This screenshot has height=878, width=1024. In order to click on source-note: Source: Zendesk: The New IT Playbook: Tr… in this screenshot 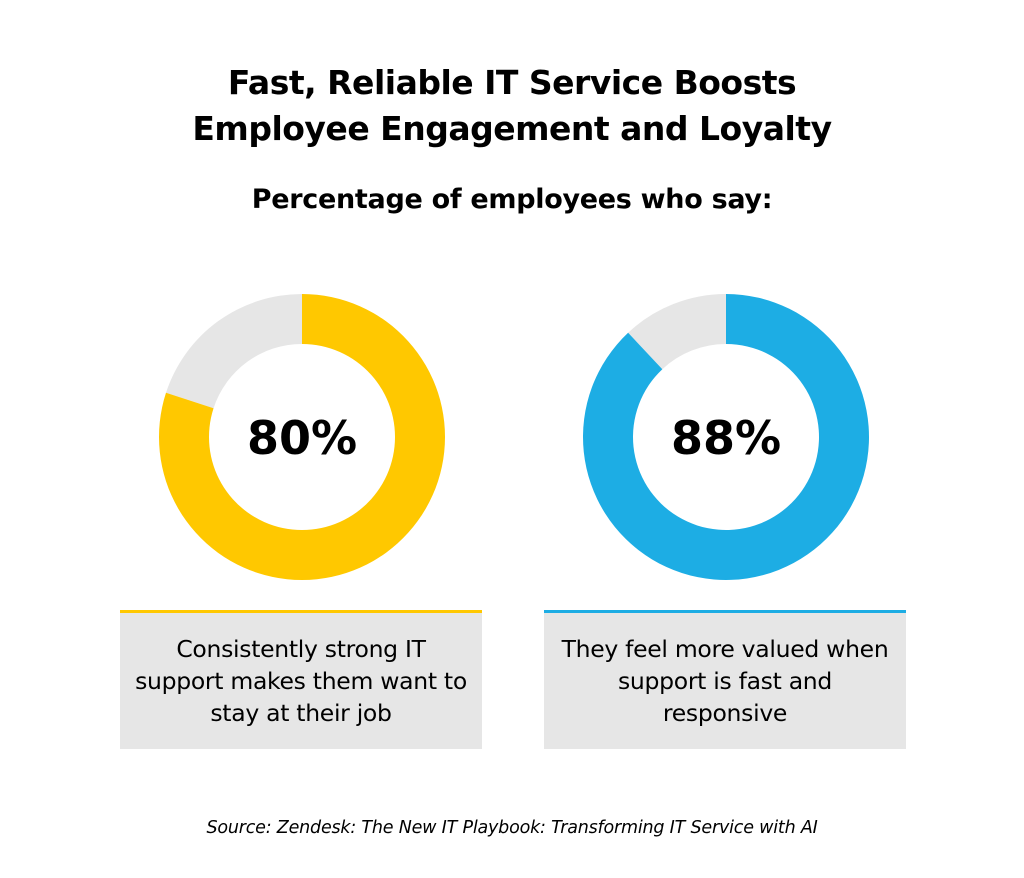, I will do `click(512, 828)`.